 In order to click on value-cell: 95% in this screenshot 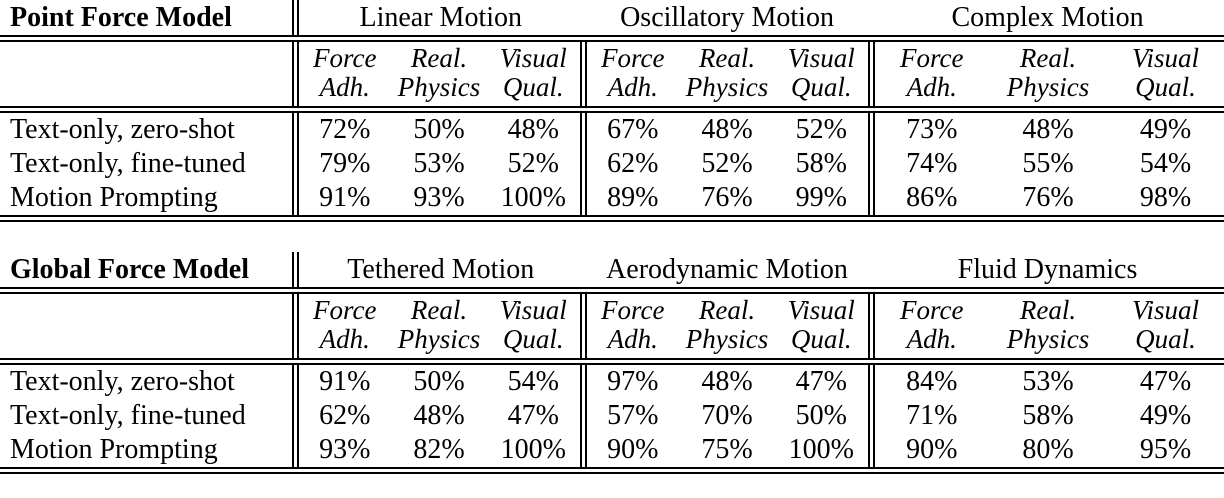, I will do `click(1165, 453)`.